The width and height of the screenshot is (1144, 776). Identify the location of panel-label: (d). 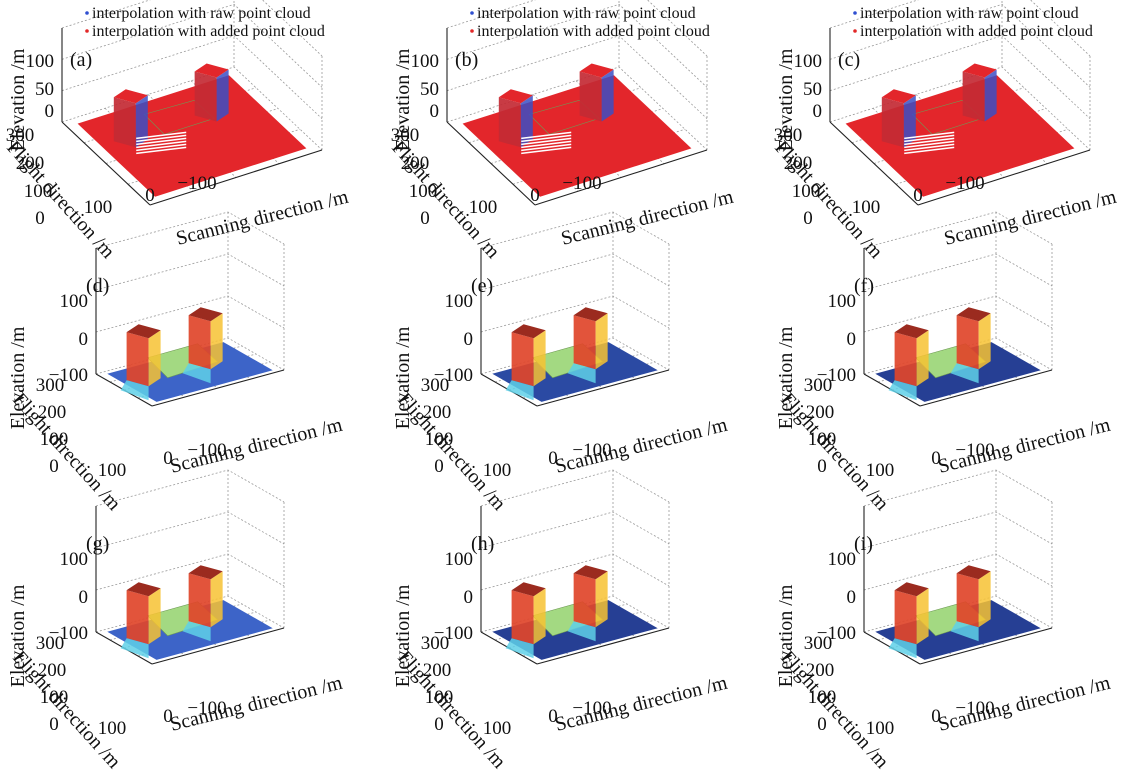
(97, 286).